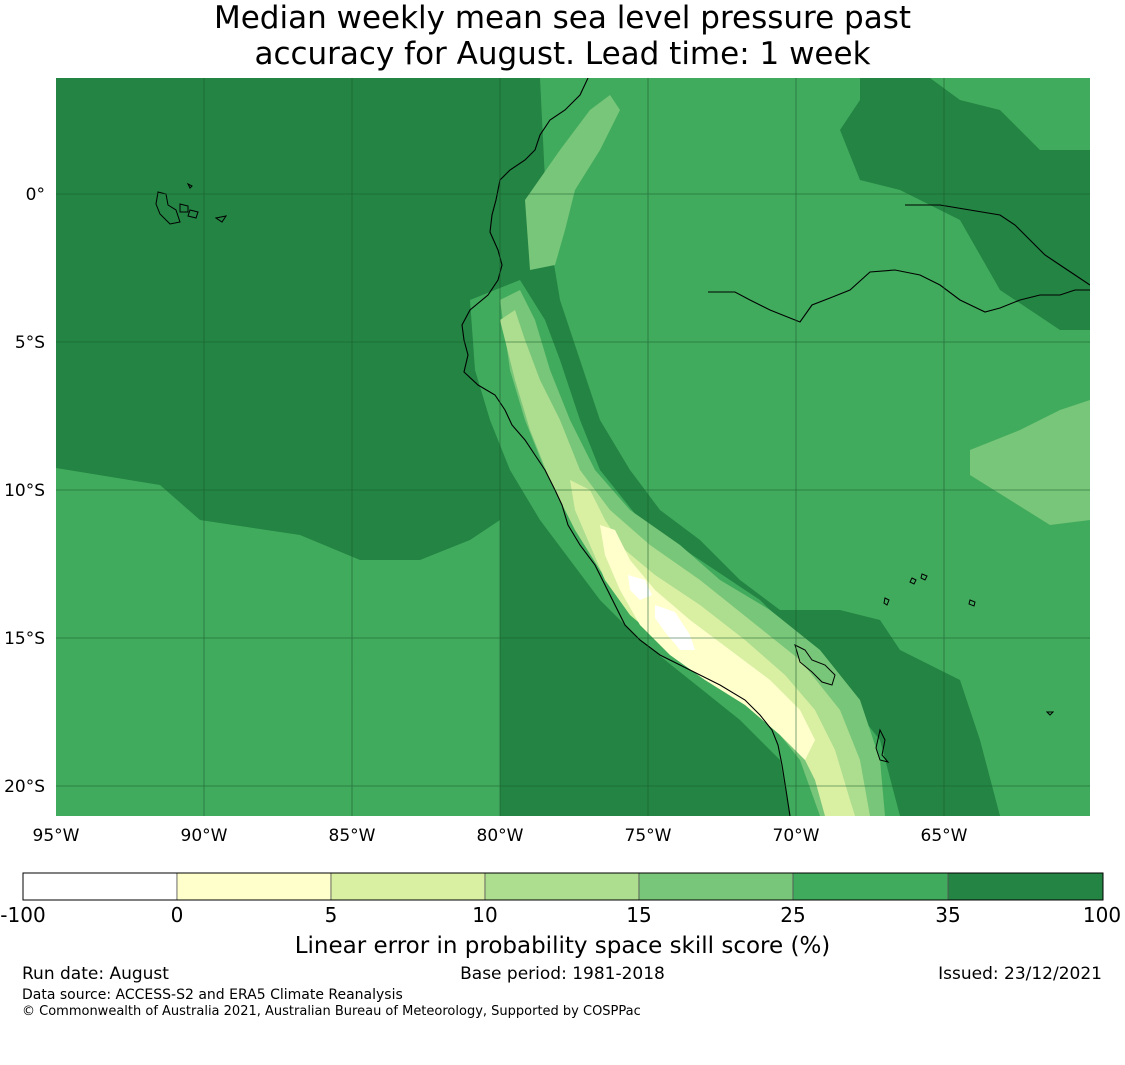 Image resolution: width=1125 pixels, height=1065 pixels. What do you see at coordinates (899, 296) in the screenshot?
I see `river-amazon` at bounding box center [899, 296].